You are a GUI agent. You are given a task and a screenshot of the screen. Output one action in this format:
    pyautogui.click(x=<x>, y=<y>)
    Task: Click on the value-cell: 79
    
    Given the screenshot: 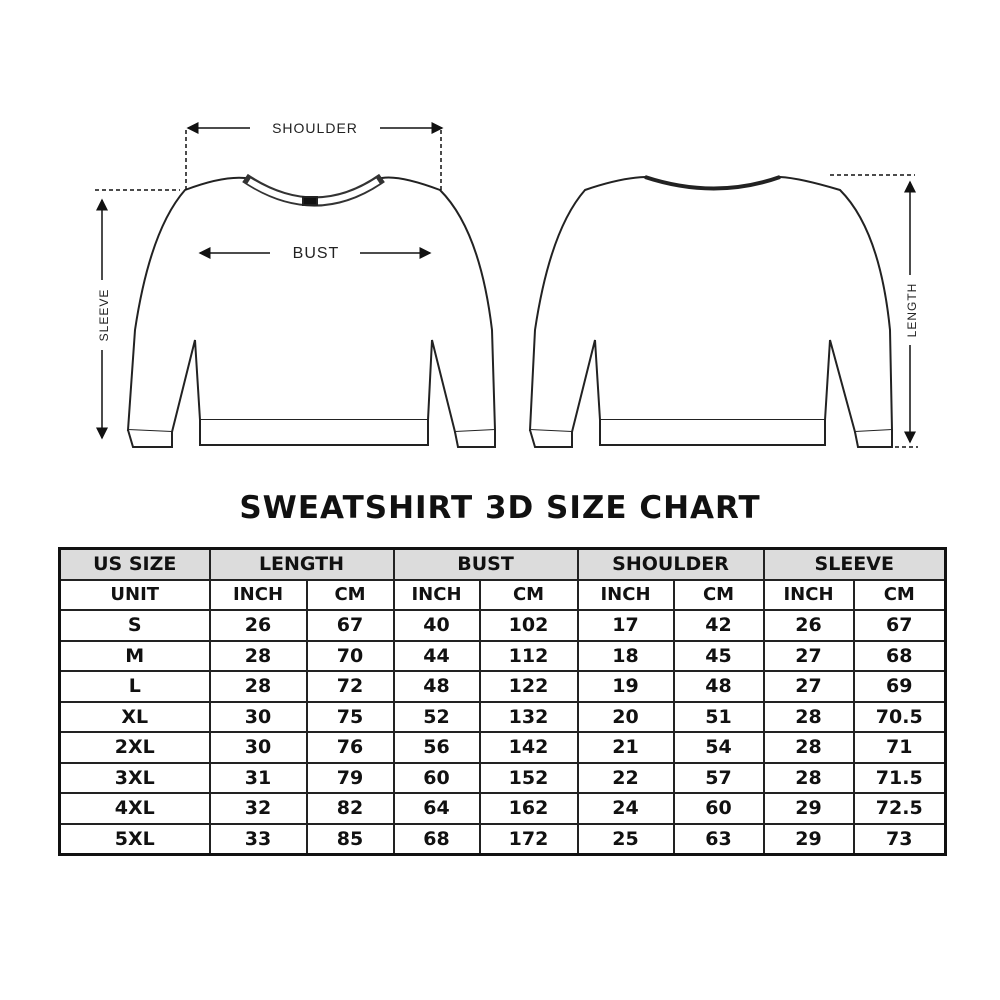 What is the action you would take?
    pyautogui.click(x=350, y=777)
    